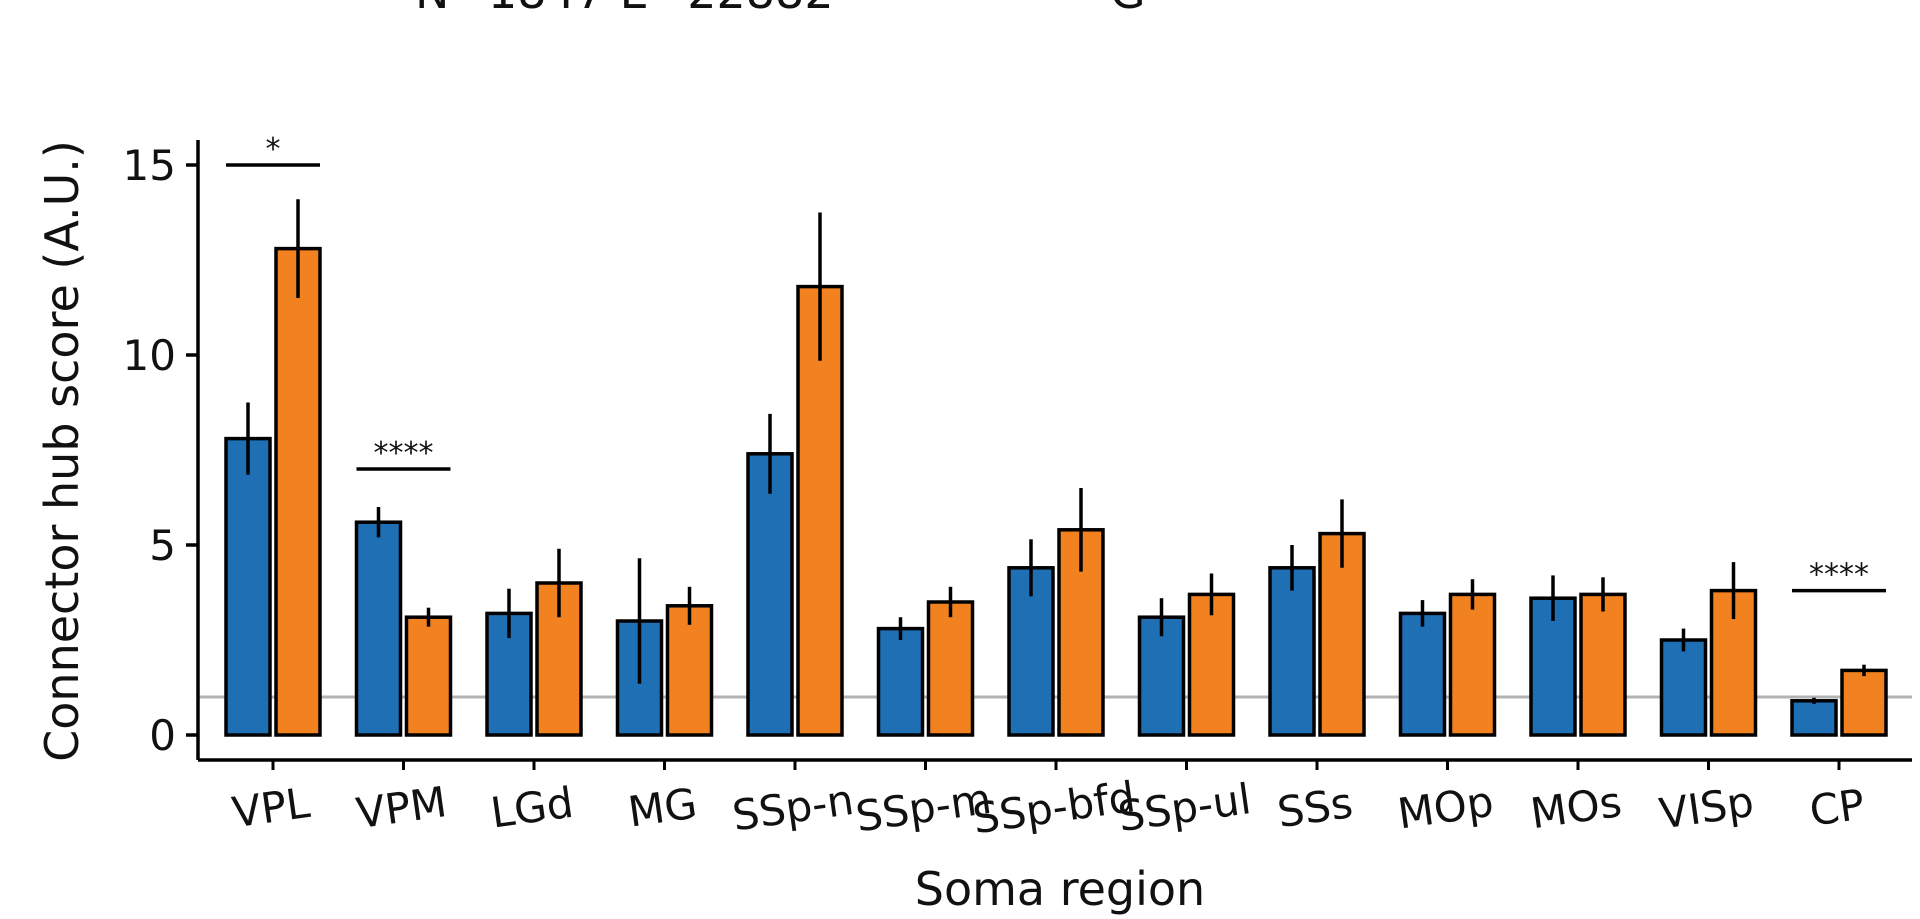  What do you see at coordinates (1839, 575) in the screenshot?
I see `significance-label-CP: ****` at bounding box center [1839, 575].